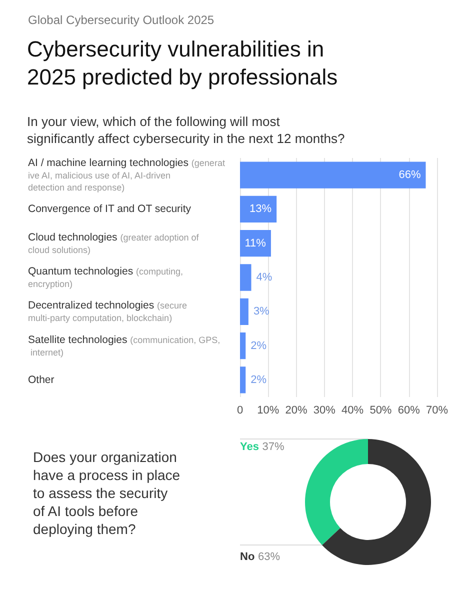 The width and height of the screenshot is (474, 592). I want to click on category-label: Quantum technologies (computing, encryption), so click(106, 277).